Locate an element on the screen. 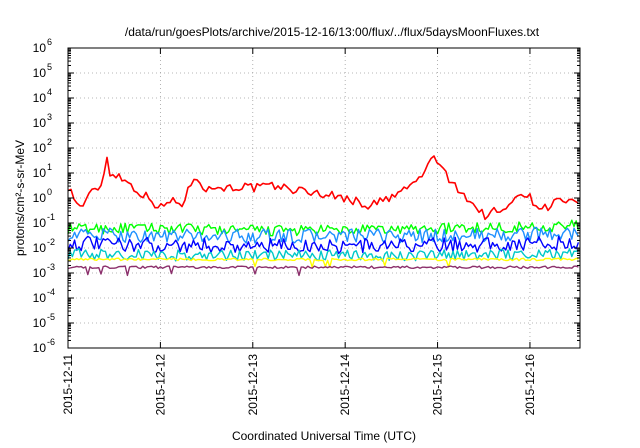 This screenshot has width=640, height=448. y-tick-exponent: -3 is located at coordinates (51, 267).